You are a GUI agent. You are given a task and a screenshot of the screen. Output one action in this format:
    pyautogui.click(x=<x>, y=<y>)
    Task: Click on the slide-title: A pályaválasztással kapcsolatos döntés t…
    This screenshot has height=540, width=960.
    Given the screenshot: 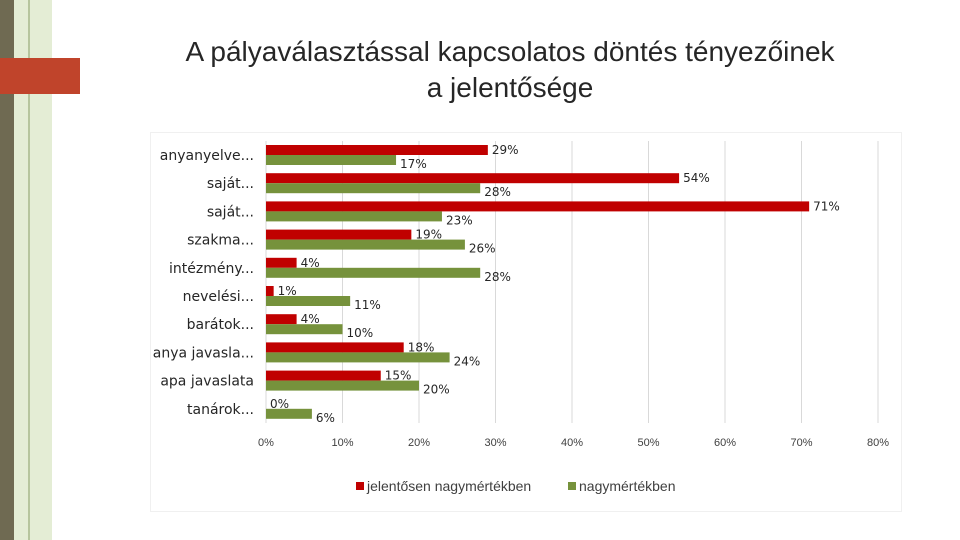 What is the action you would take?
    pyautogui.click(x=510, y=70)
    